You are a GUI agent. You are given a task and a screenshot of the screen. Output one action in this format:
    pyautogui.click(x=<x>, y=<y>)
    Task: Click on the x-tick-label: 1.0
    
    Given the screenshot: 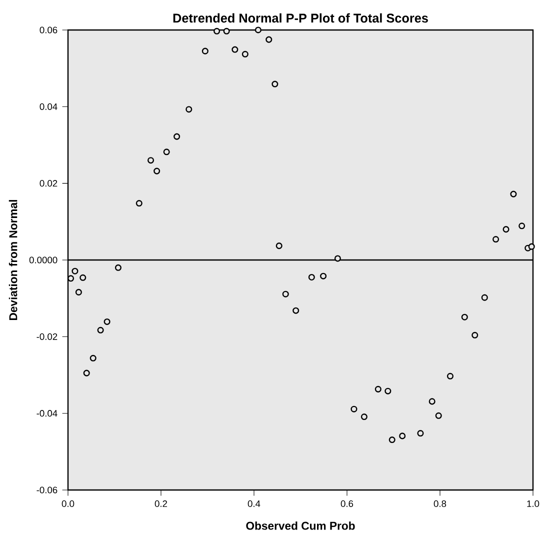 What is the action you would take?
    pyautogui.click(x=533, y=503)
    